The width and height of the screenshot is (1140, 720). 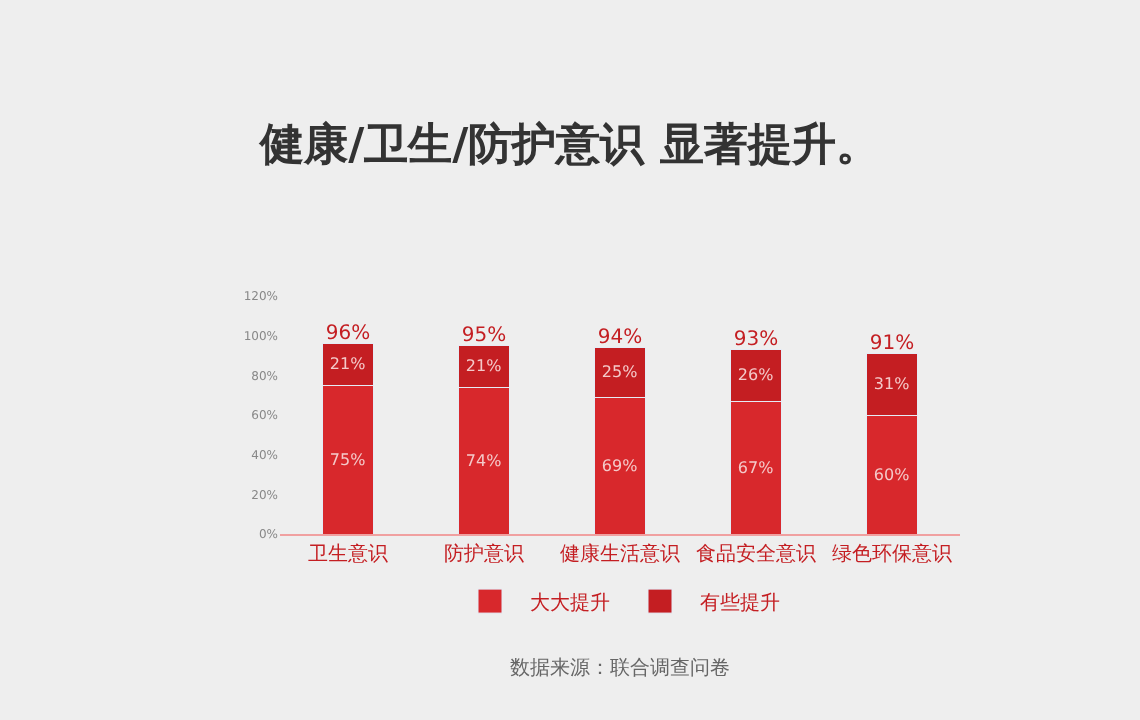 I want to click on x-tick-label: 绿色环保意识, so click(x=892, y=554).